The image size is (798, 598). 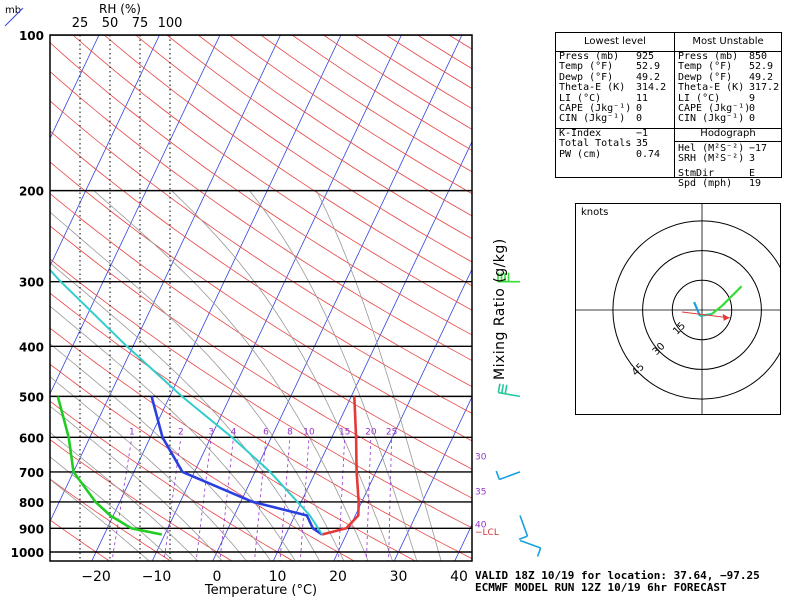 I want to click on stat-value: 52.9, so click(x=761, y=67).